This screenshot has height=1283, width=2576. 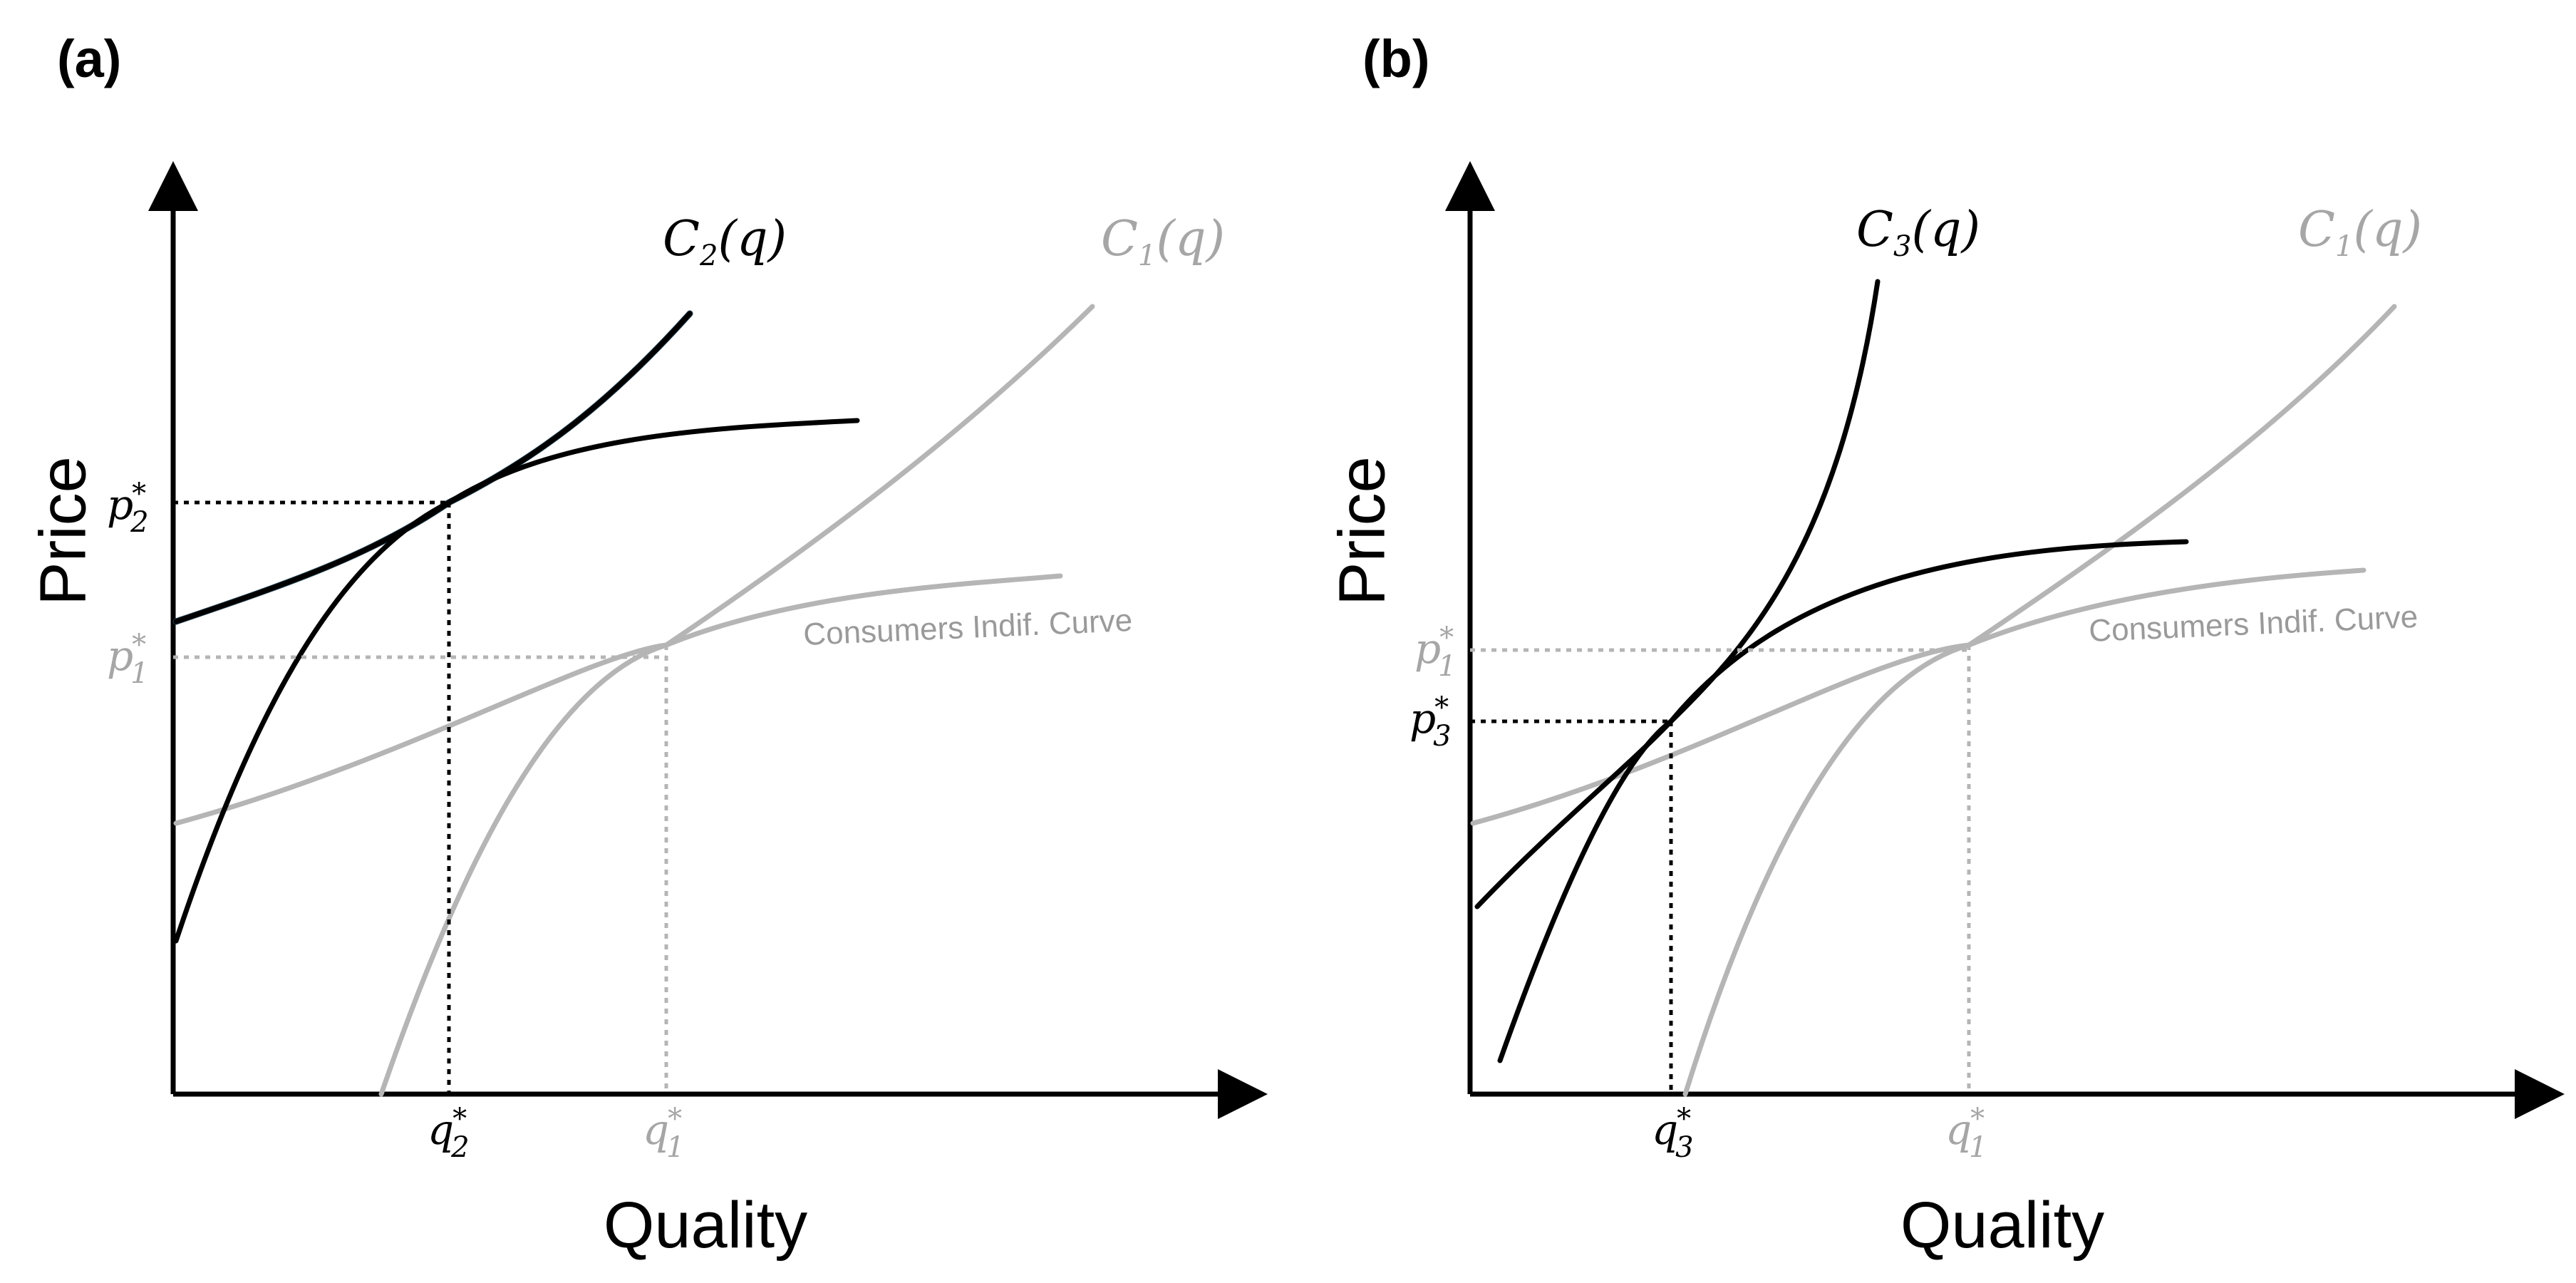 I want to click on panel-b-competitor-curve, so click(x=1678, y=594).